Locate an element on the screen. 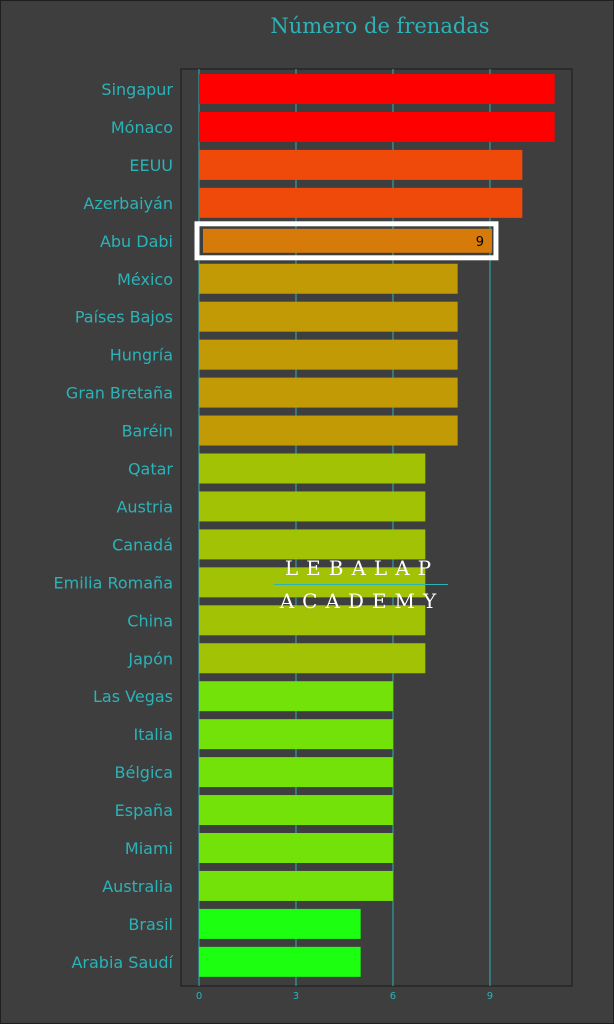  highlight-box is located at coordinates (346, 241).